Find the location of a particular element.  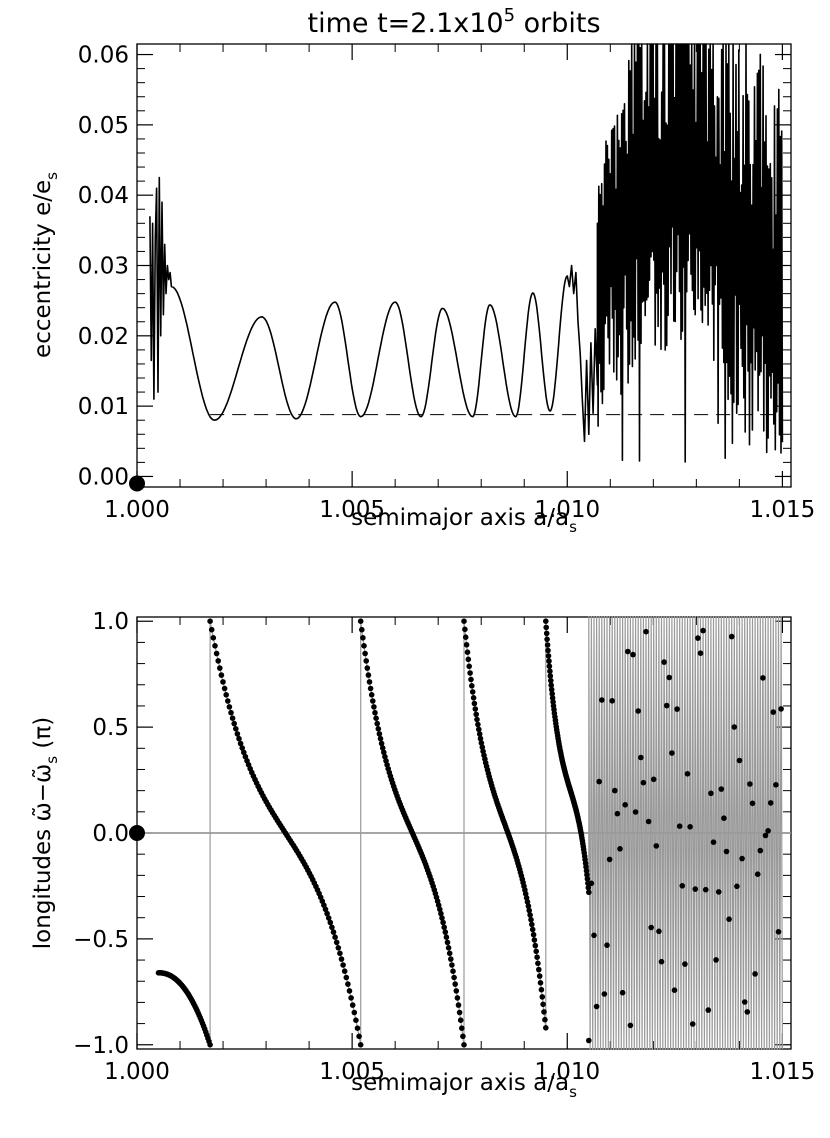

bottom-xtick-label: 1.000 is located at coordinates (137, 1072).